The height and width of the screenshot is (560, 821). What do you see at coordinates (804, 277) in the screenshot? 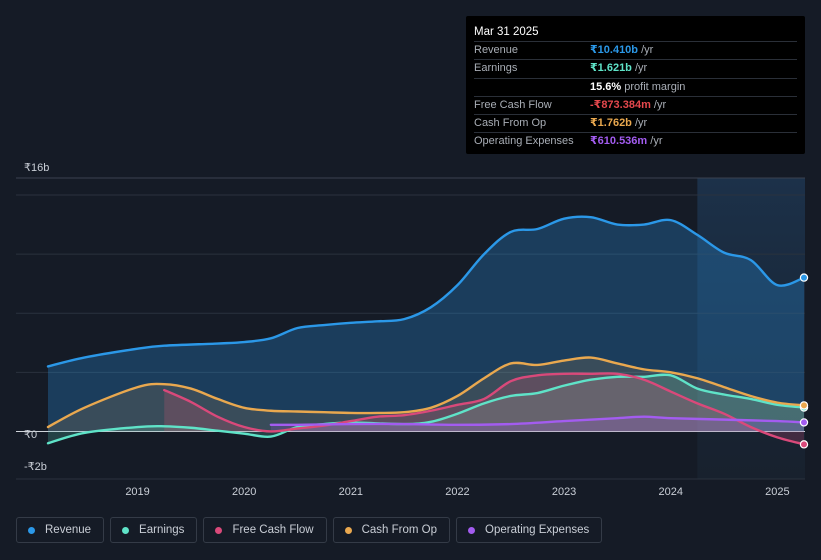
I see `revenue-end-marker` at bounding box center [804, 277].